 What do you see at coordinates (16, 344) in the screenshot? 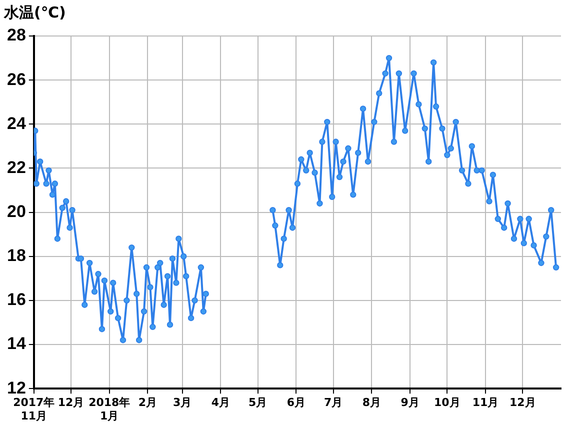
I see `y-tick-label: 14` at bounding box center [16, 344].